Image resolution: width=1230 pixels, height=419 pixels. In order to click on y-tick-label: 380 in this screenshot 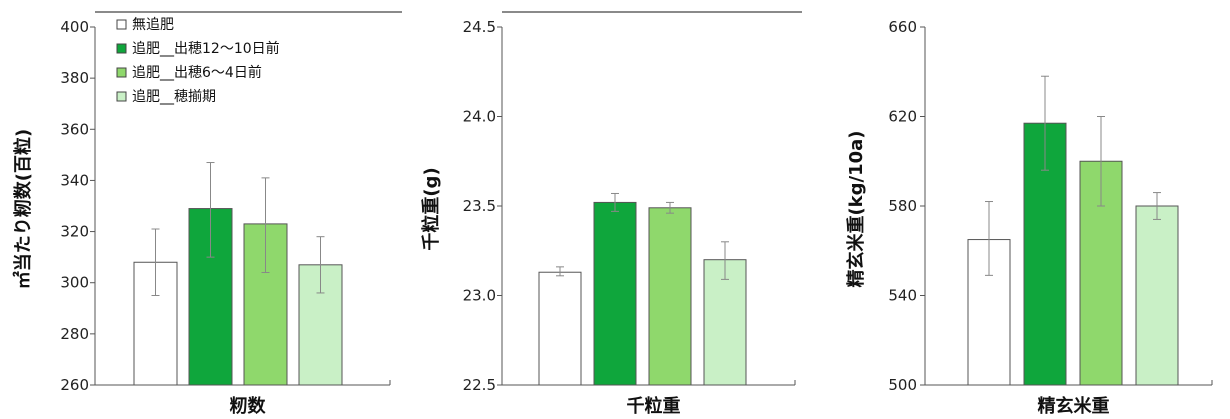, I will do `click(74, 78)`.